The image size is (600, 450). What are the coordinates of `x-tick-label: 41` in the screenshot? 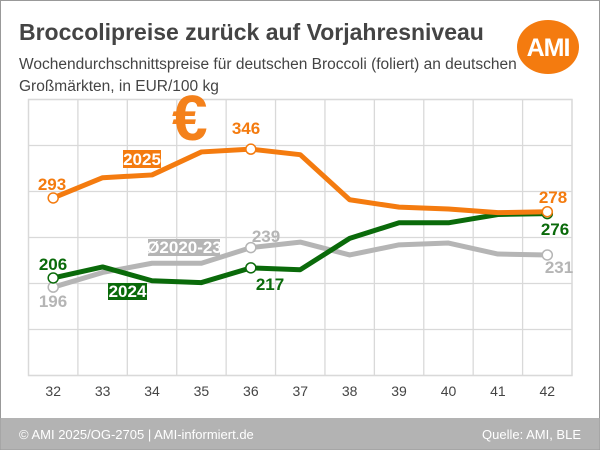 It's located at (498, 391).